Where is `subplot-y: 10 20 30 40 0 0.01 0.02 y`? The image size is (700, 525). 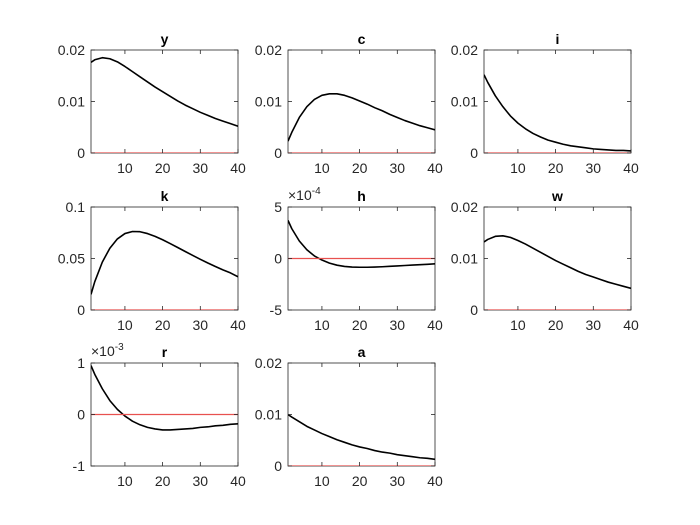 subplot-y: 10 20 30 40 0 0.01 0.02 y is located at coordinates (152, 103).